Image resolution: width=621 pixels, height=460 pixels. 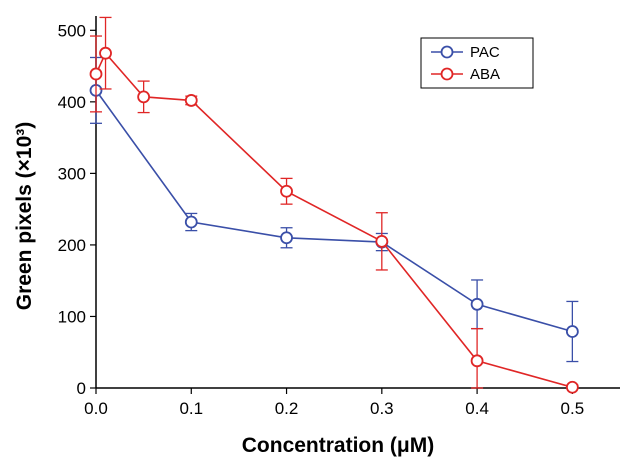 I want to click on x-tick-label: 0.3, so click(x=382, y=408).